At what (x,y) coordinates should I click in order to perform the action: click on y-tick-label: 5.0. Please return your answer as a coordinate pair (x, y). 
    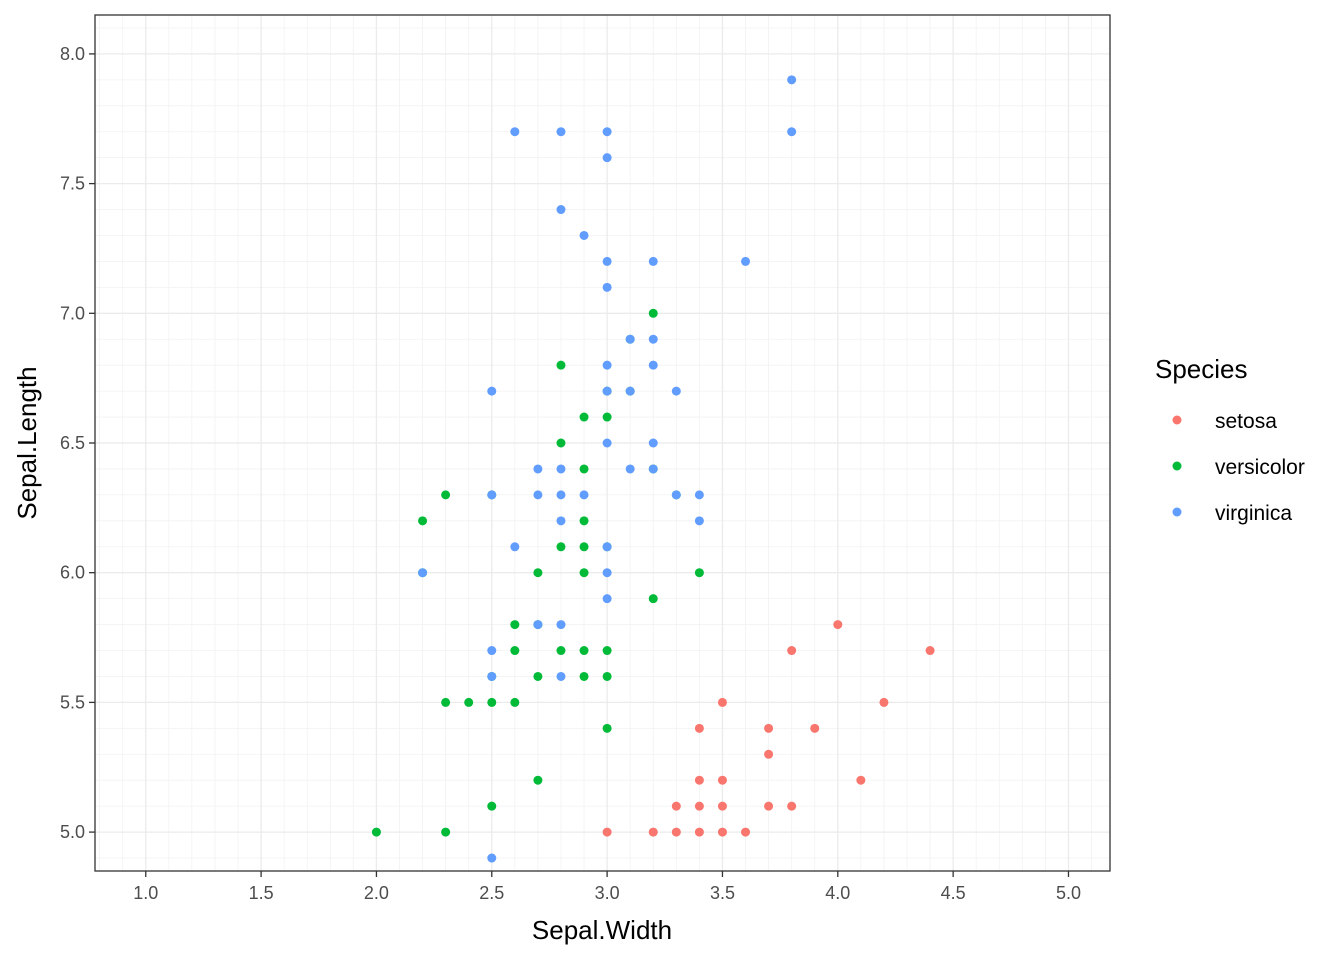
    Looking at the image, I should click on (72, 832).